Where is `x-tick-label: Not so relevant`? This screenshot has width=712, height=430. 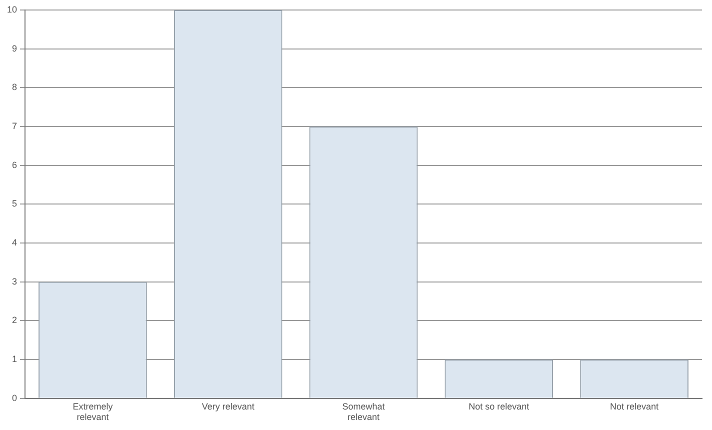
x-tick-label: Not so relevant is located at coordinates (499, 406).